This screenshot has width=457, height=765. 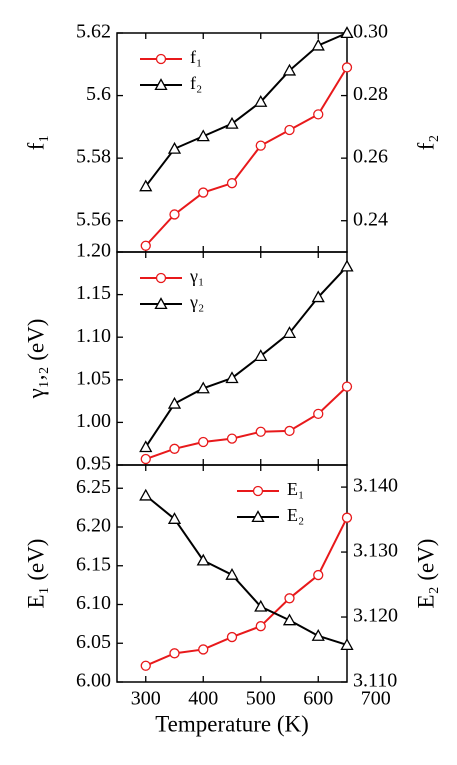 What do you see at coordinates (203, 699) in the screenshot?
I see `x-tick-label: 400` at bounding box center [203, 699].